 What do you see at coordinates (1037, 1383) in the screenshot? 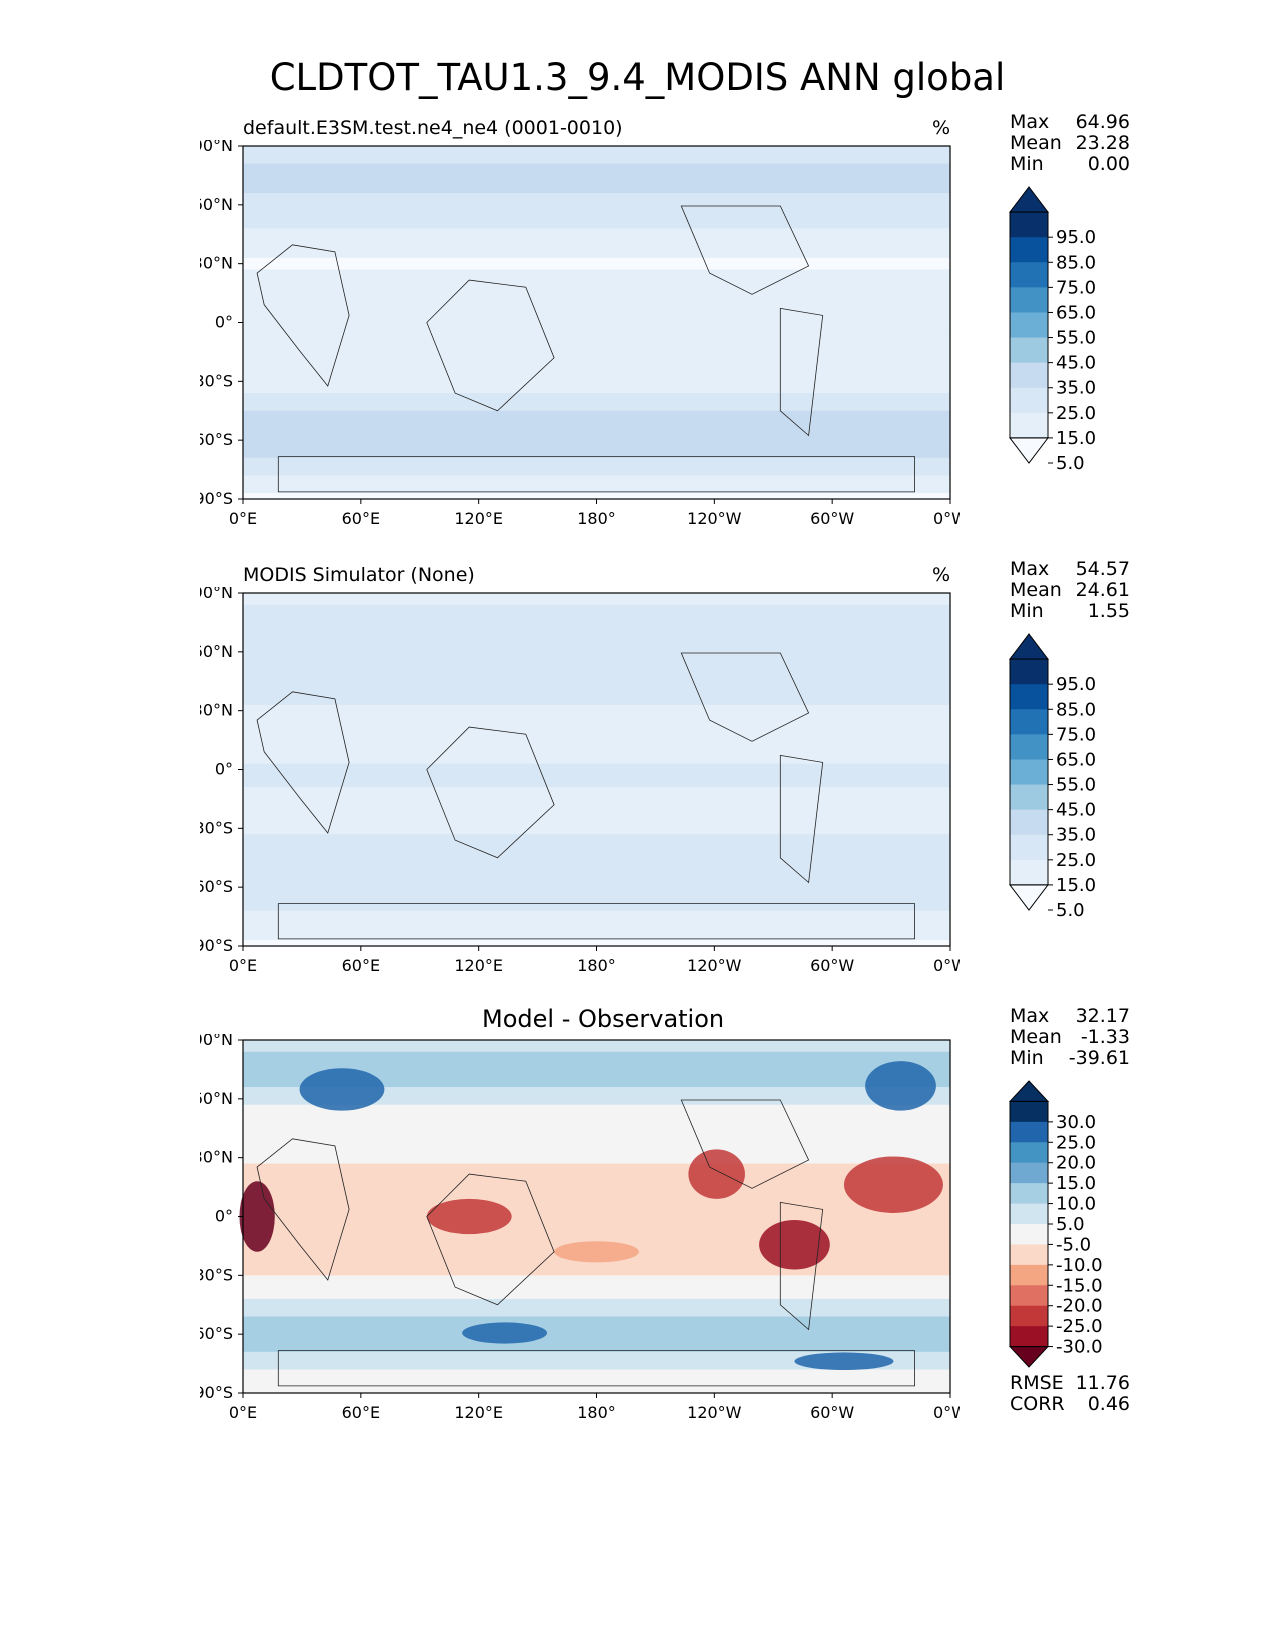
I see `rmse-label: RMSE` at bounding box center [1037, 1383].